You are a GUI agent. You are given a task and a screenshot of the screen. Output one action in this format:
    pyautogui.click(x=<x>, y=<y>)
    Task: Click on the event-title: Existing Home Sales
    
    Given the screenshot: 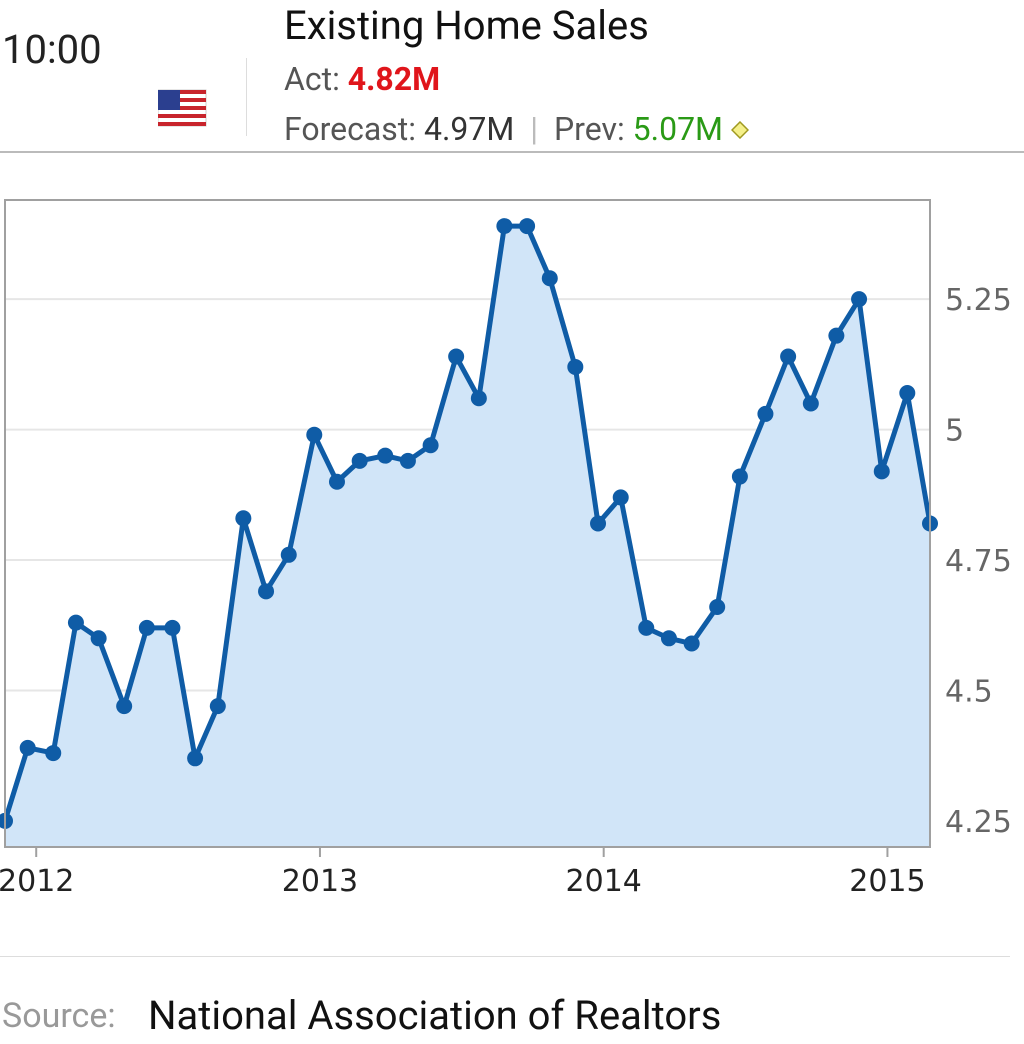 What is the action you would take?
    pyautogui.click(x=466, y=25)
    